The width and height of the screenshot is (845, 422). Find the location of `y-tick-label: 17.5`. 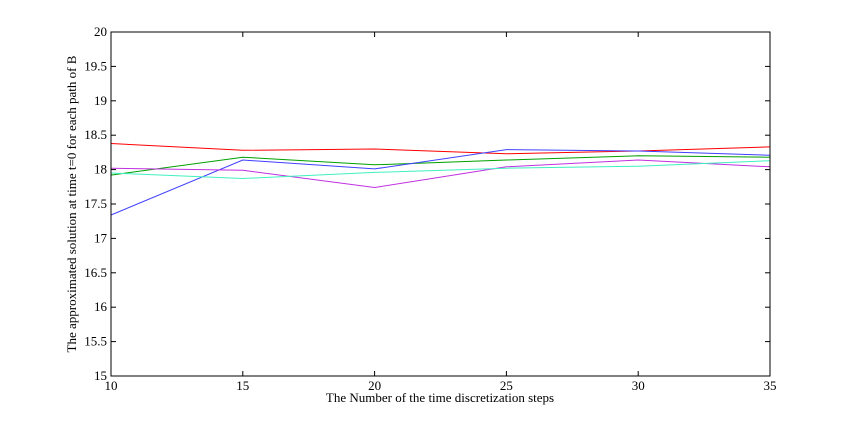

y-tick-label: 17.5 is located at coordinates (95, 203).